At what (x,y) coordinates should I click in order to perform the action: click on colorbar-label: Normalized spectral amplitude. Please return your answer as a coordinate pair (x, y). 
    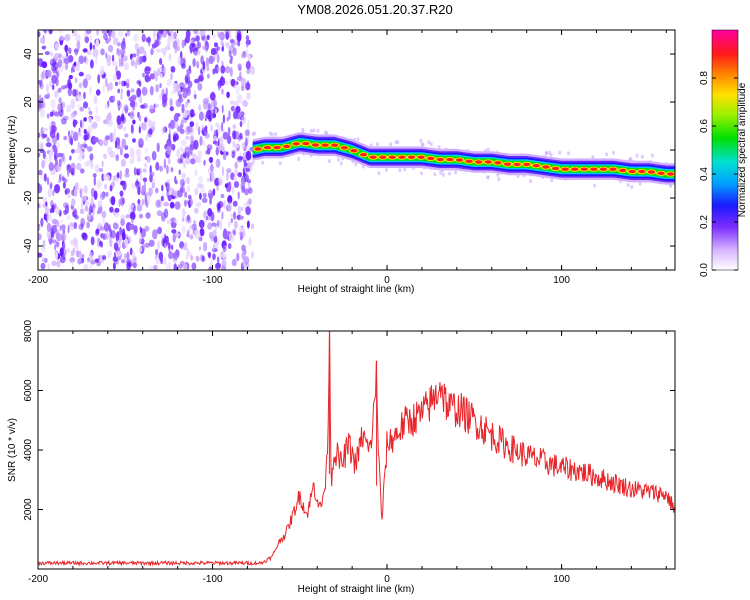
    Looking at the image, I should click on (742, 149).